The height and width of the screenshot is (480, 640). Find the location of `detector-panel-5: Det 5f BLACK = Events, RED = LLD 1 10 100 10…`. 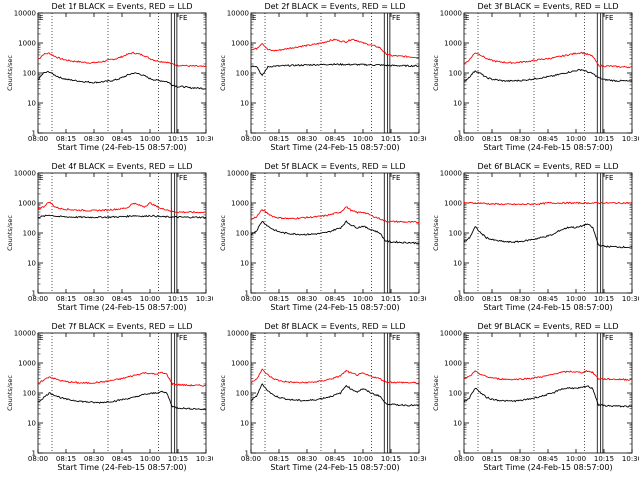

detector-panel-5: Det 5f BLACK = Events, RED = LLD 1 10 100 10… is located at coordinates (322, 237).